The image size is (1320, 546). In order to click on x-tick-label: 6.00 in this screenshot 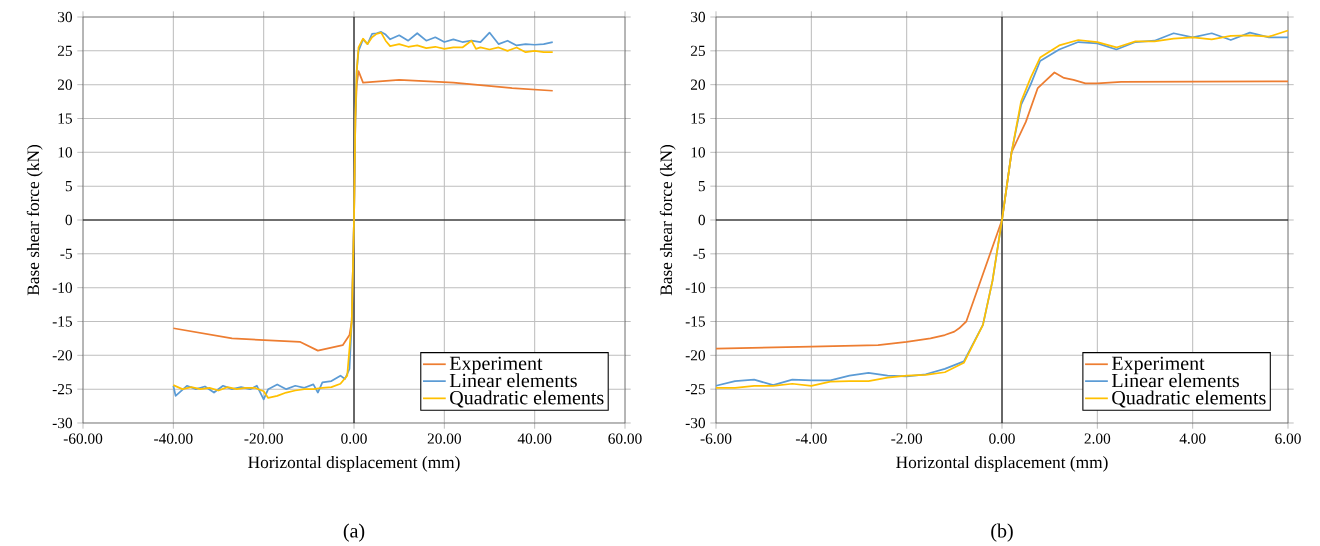, I will do `click(1288, 438)`.